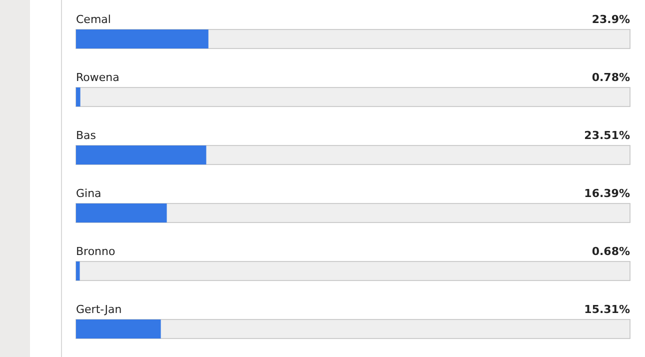  What do you see at coordinates (86, 135) in the screenshot?
I see `y-tick-label: Bas` at bounding box center [86, 135].